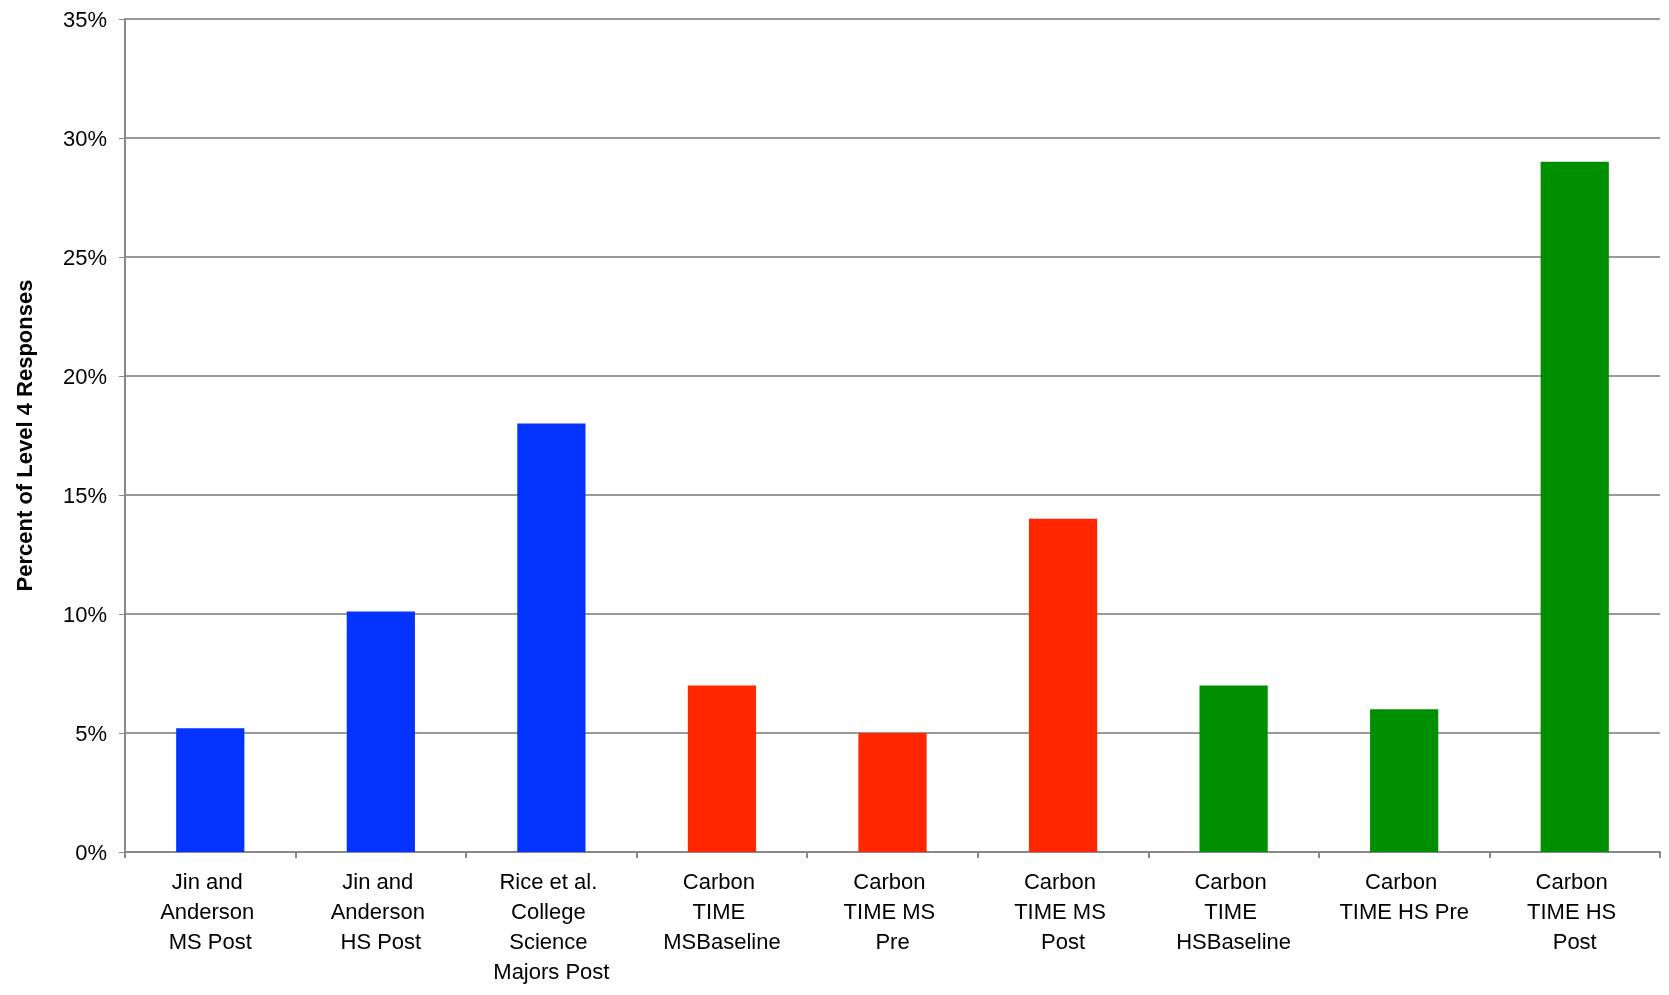 The image size is (1669, 995). I want to click on x-tick-label: Carbon TIME HS Pre, so click(1404, 896).